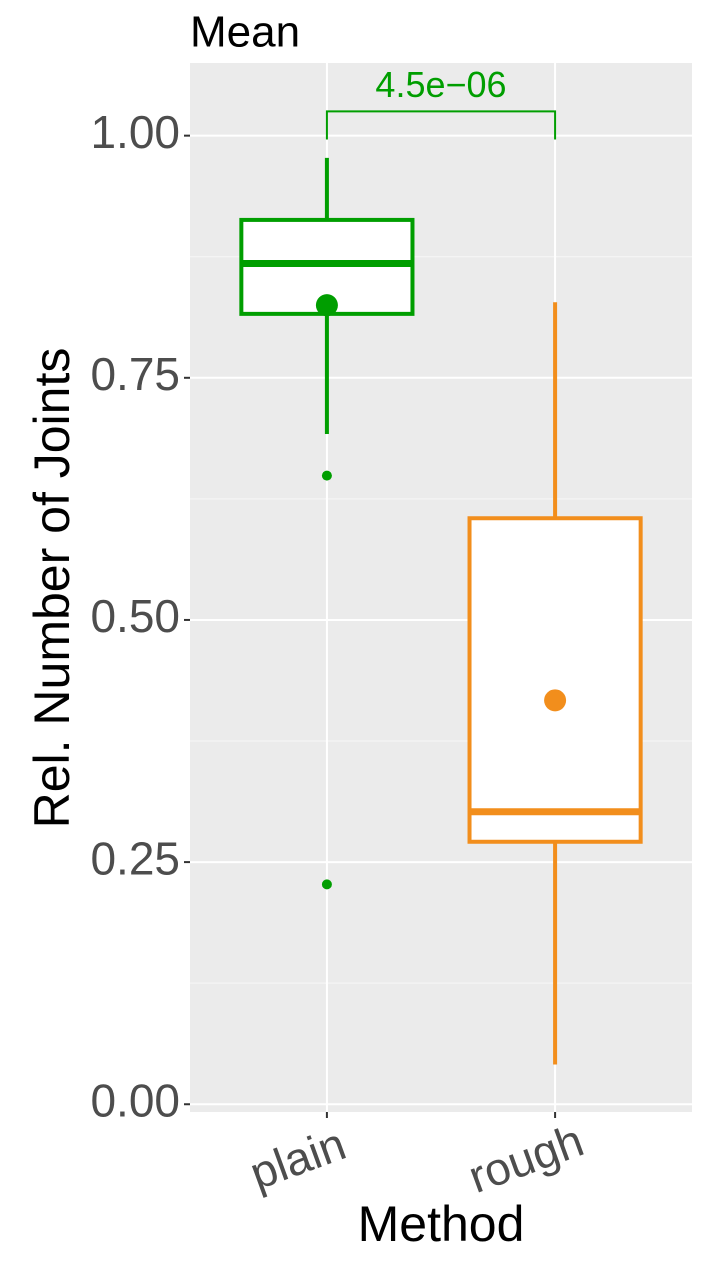 The width and height of the screenshot is (706, 1270). What do you see at coordinates (52, 588) in the screenshot?
I see `y-axis-title: Rel. Number of Joints` at bounding box center [52, 588].